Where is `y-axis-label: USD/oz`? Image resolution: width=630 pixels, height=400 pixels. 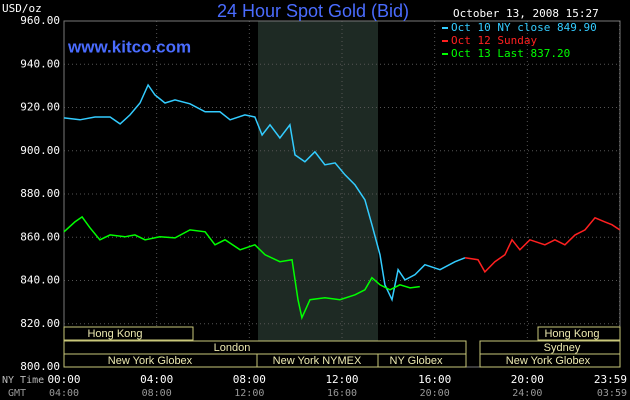 y-axis-label: USD/oz is located at coordinates (22, 8).